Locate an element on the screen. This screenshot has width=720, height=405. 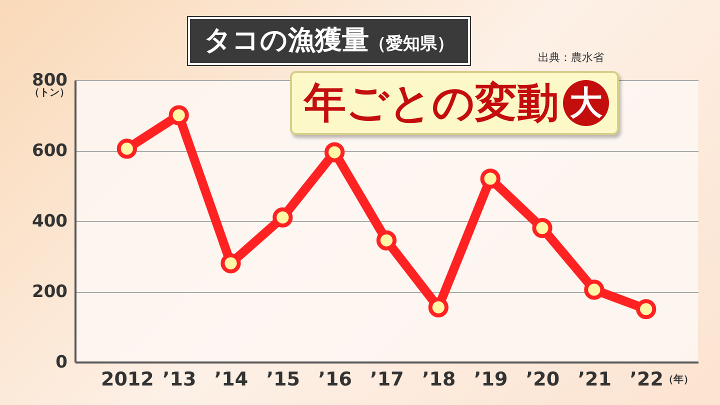
y-tick-label: 600 is located at coordinates (50, 151).